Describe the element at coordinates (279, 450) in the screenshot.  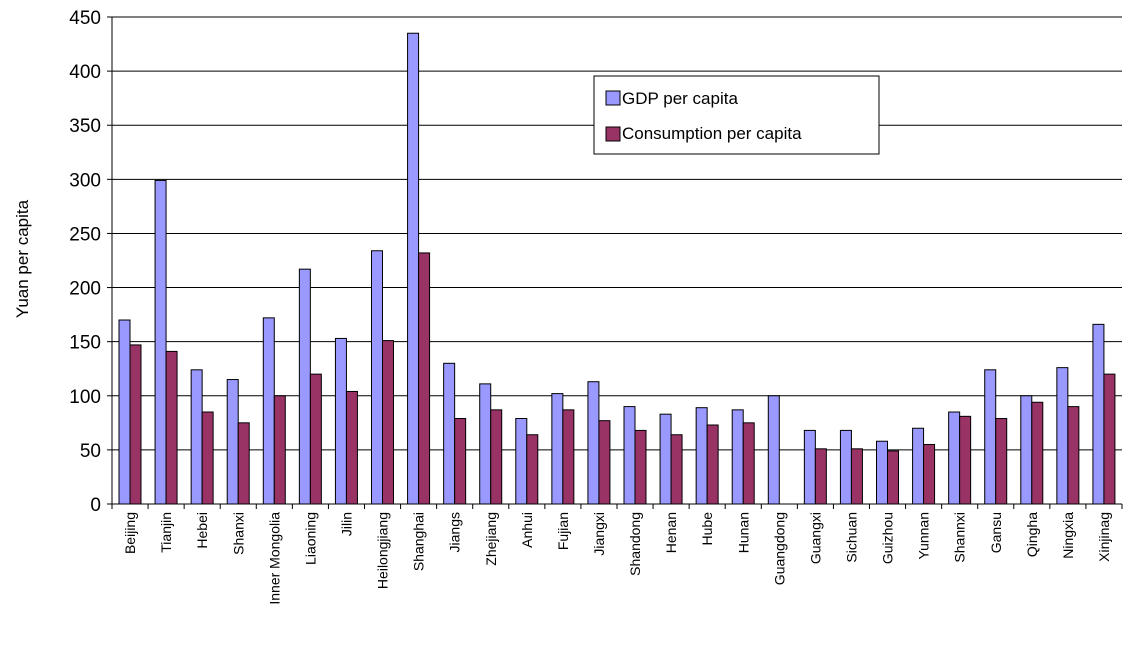
I see `bar-consumption-inner-mongolia` at that location.